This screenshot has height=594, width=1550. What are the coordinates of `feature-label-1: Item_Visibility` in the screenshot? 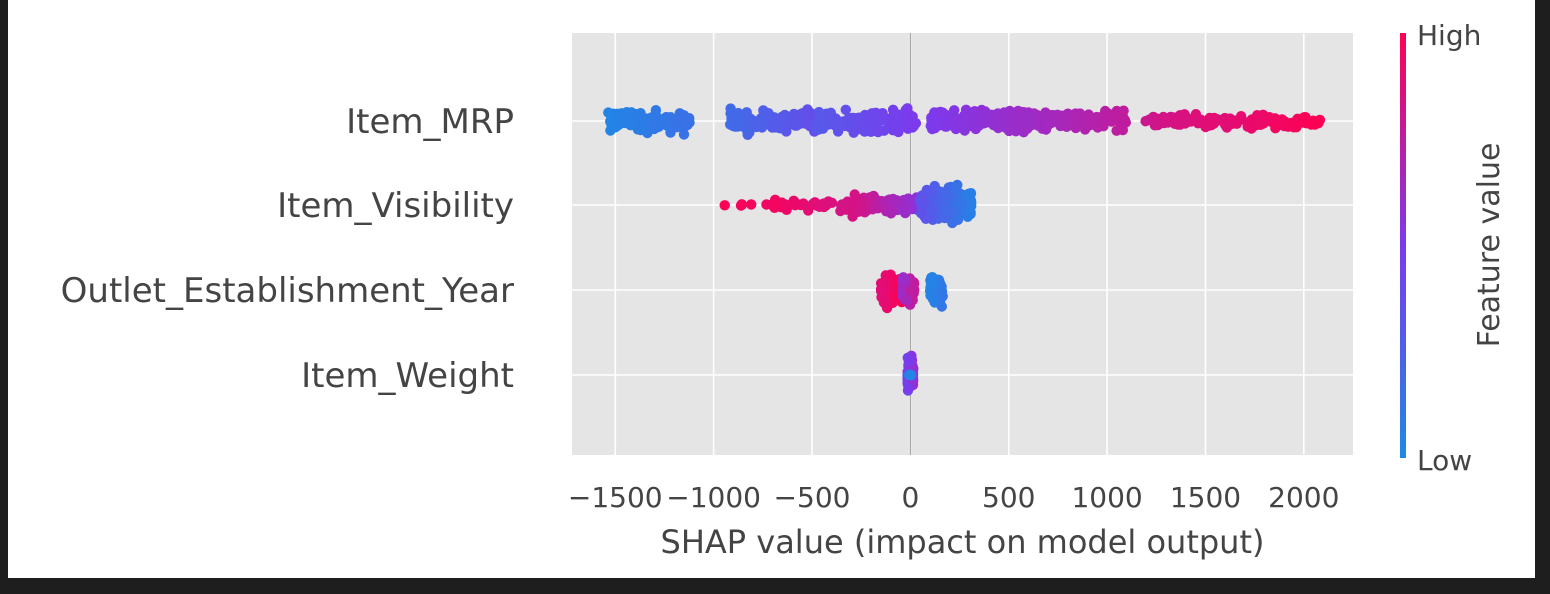 It's located at (395, 206).